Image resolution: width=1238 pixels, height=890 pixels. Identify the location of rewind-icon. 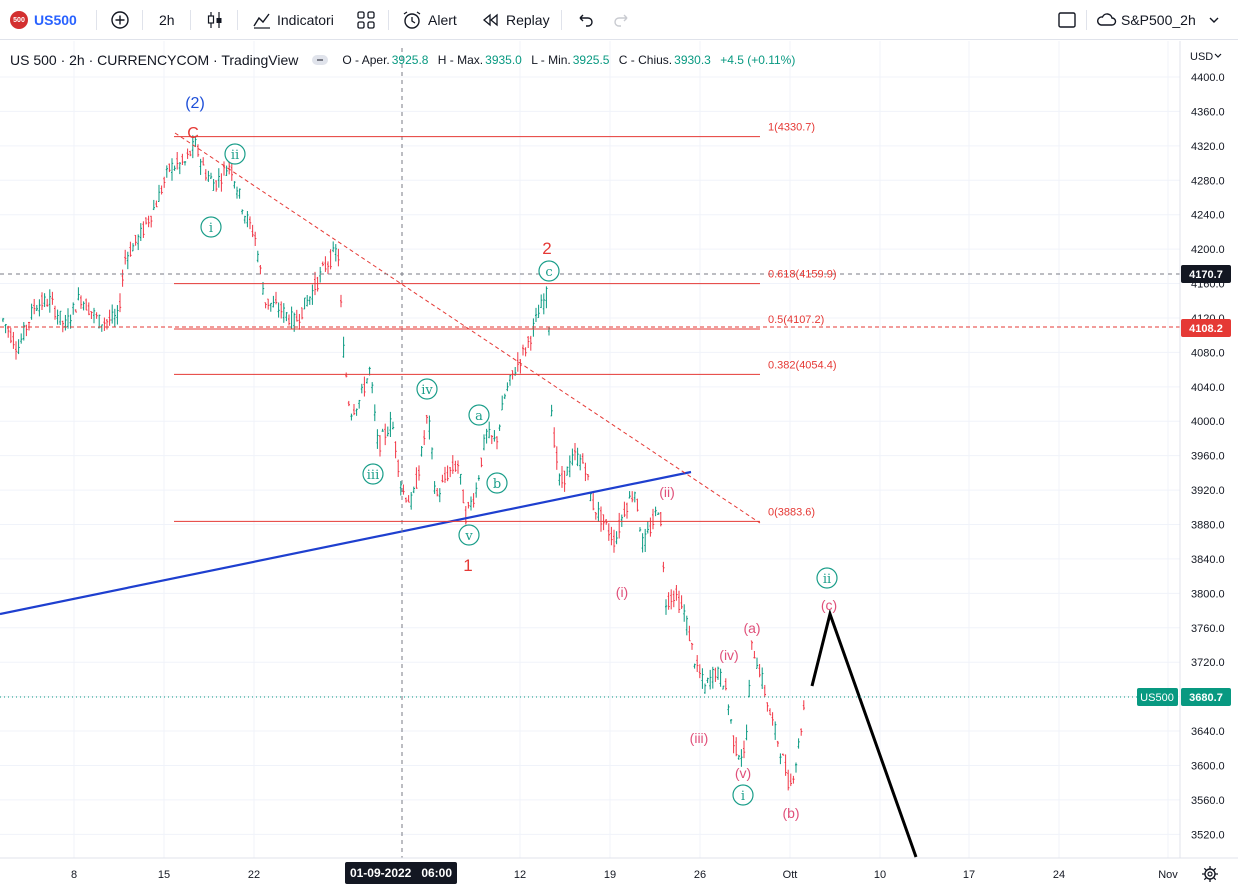
(490, 20).